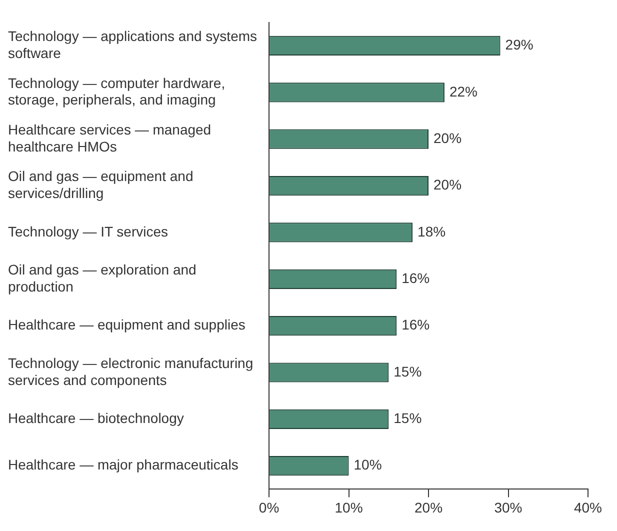 The height and width of the screenshot is (531, 617). Describe the element at coordinates (508, 507) in the screenshot. I see `x-tick-label: 30%` at that location.